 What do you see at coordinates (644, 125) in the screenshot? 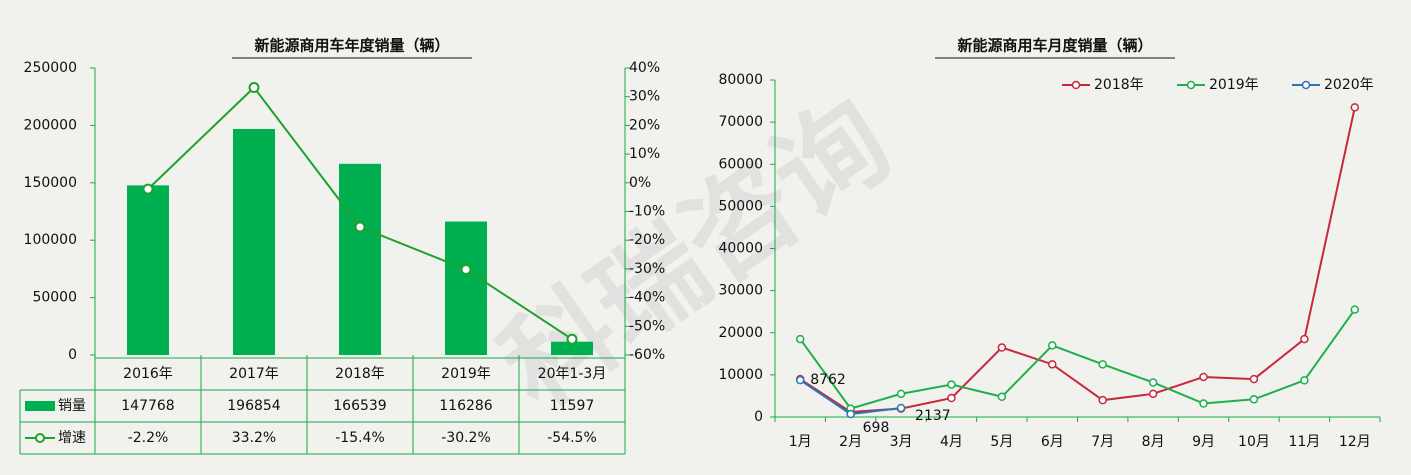
I see `y2-tick-label: 20%` at bounding box center [644, 125].